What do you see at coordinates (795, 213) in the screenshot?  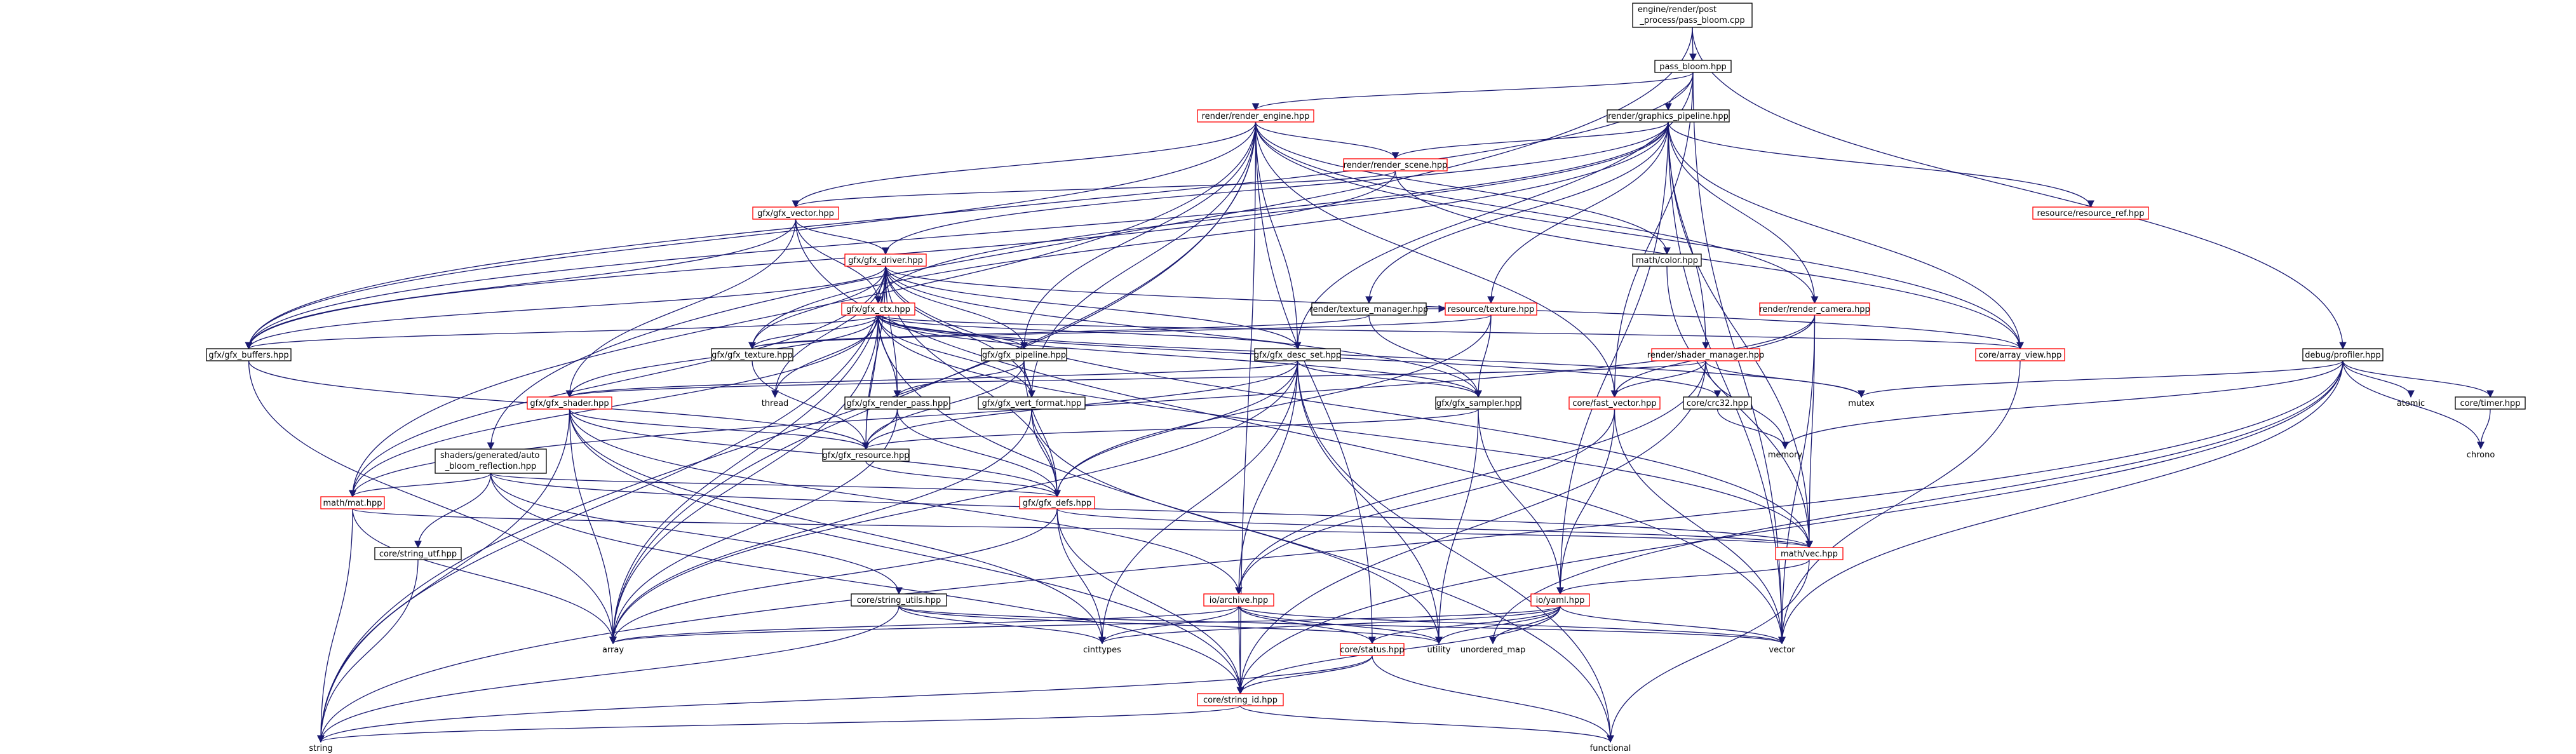 I see `node-gfx-vector: gfx/gfx_vector.hpp` at bounding box center [795, 213].